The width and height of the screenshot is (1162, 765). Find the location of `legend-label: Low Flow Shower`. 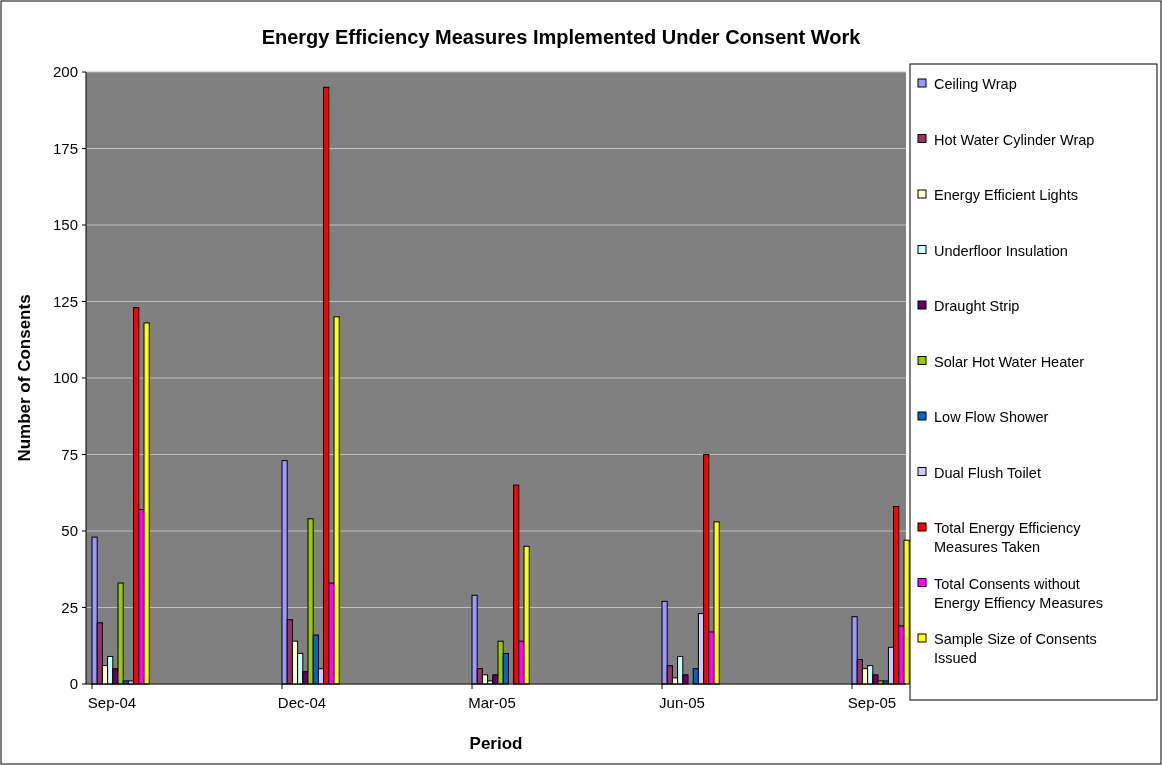

legend-label: Low Flow Shower is located at coordinates (991, 417).